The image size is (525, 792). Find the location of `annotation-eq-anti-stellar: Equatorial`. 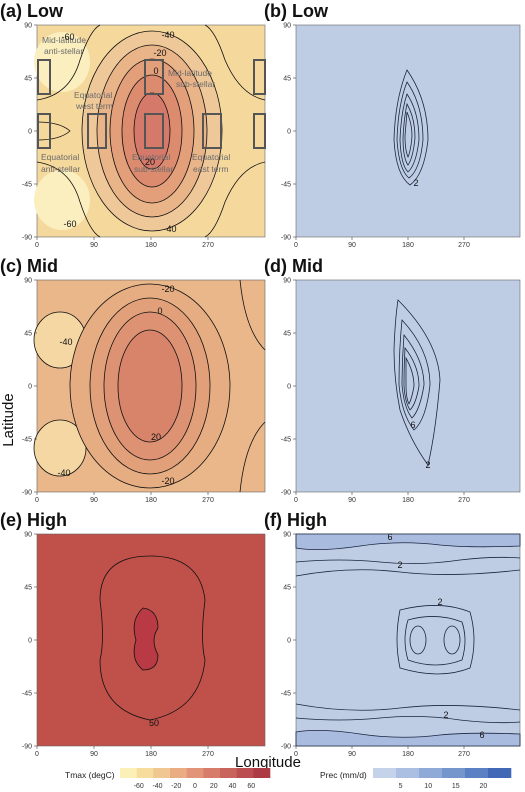

annotation-eq-anti-stellar: Equatorial is located at coordinates (60, 157).